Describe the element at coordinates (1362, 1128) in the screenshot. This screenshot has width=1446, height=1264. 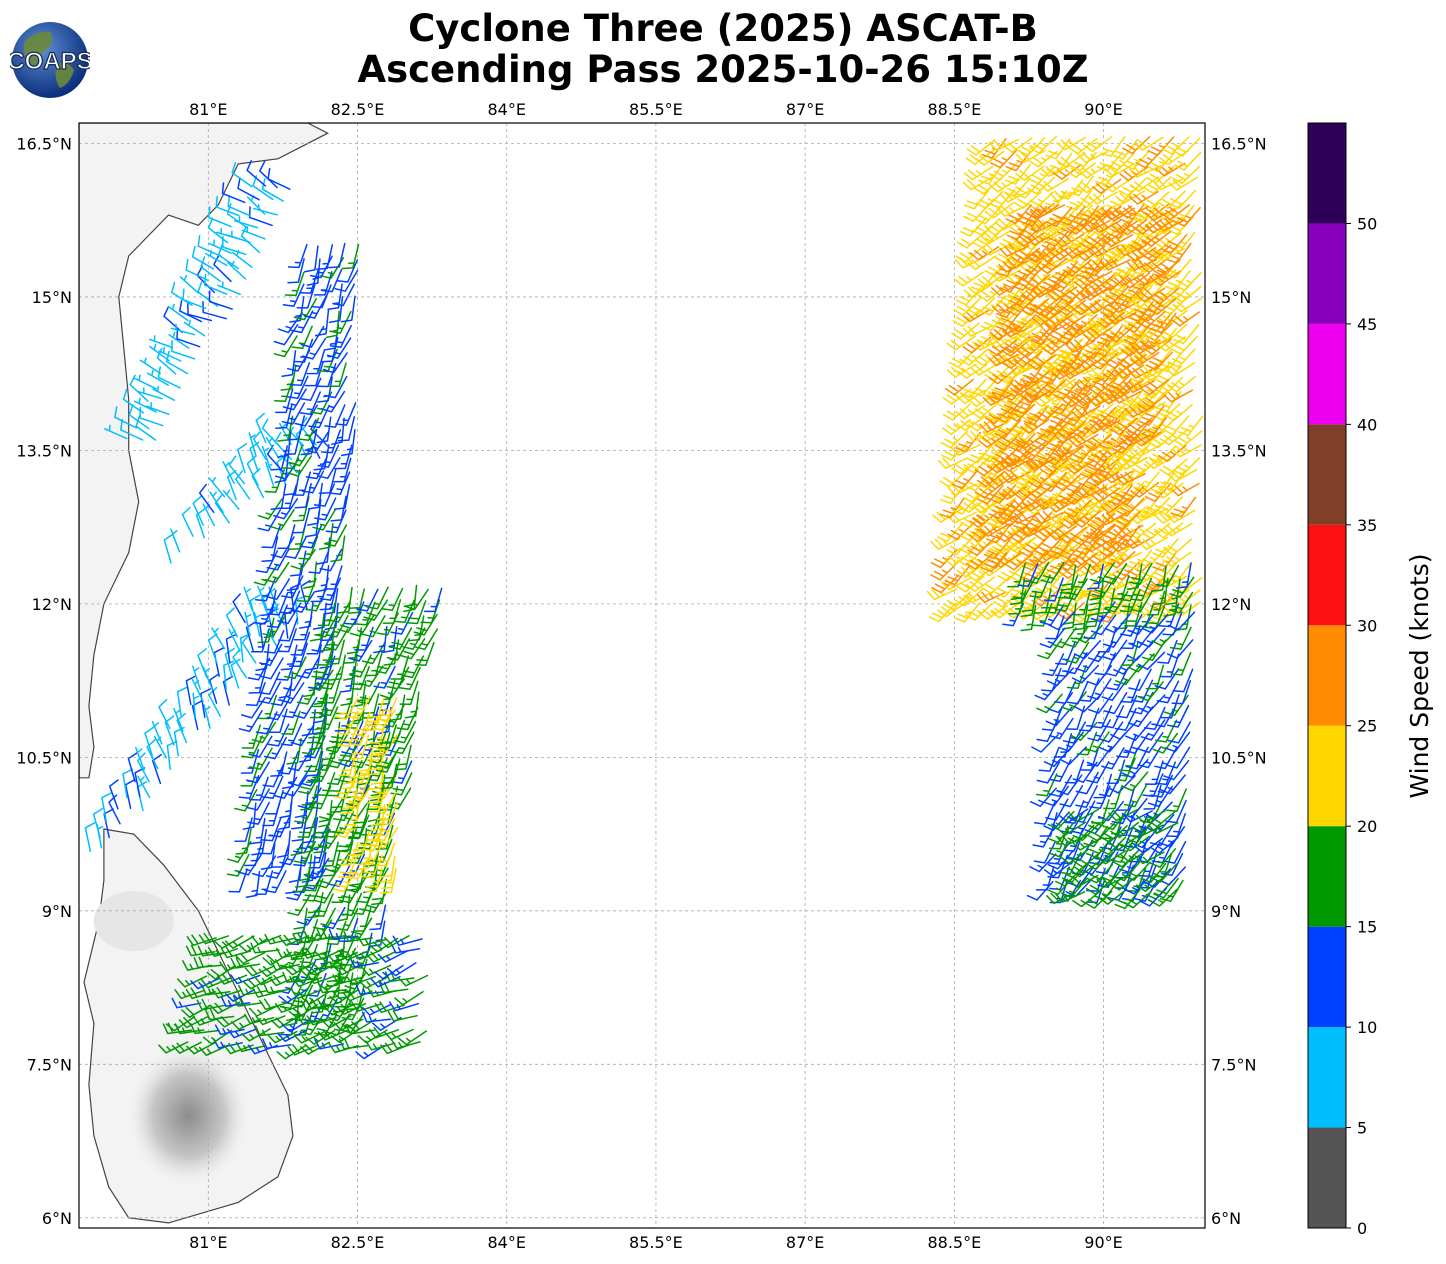
I see `colorbar-tick-label: 5` at that location.